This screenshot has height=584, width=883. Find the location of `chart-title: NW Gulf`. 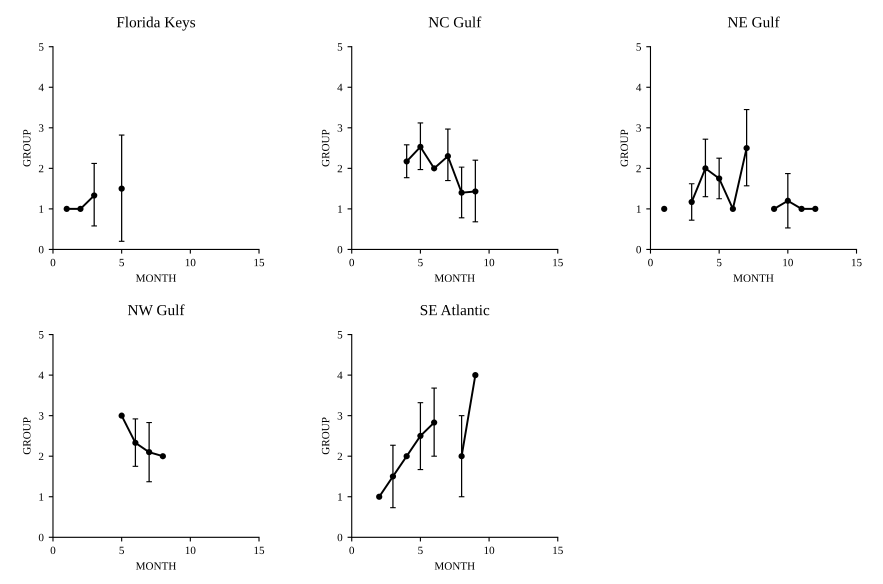

chart-title: NW Gulf is located at coordinates (156, 310).